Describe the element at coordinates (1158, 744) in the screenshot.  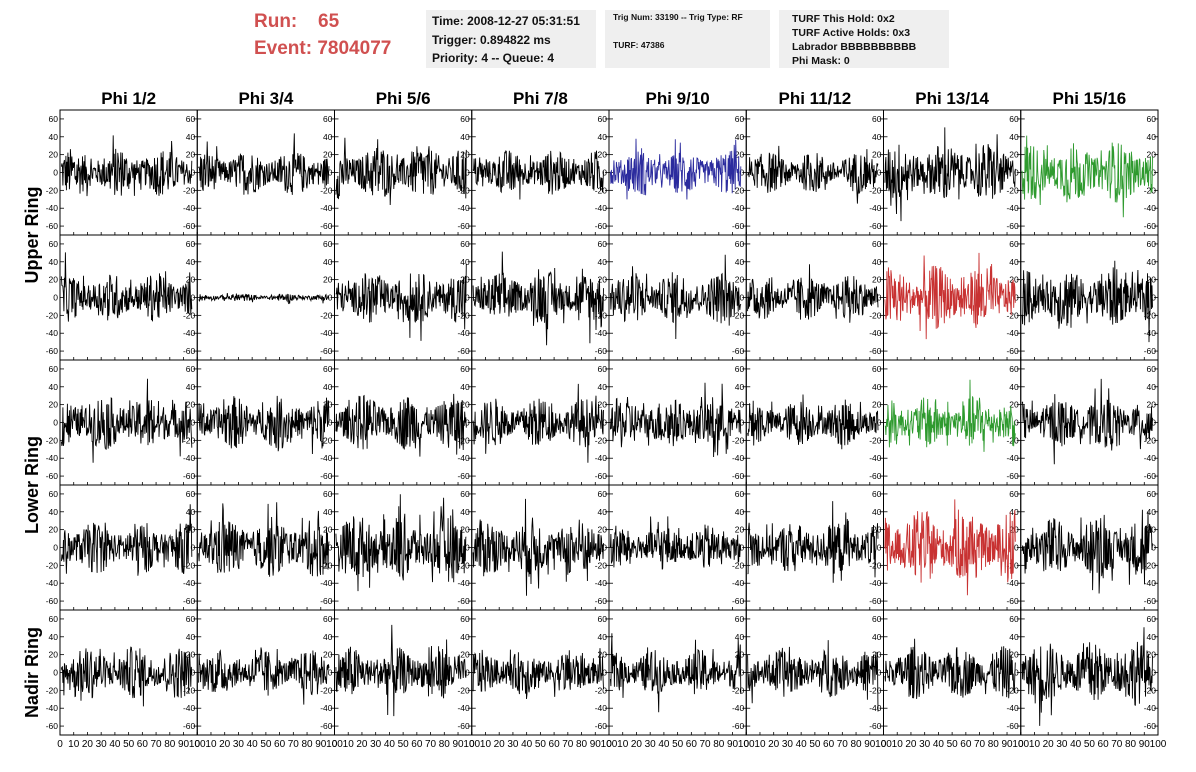
I see `x-tick-label: 100` at that location.